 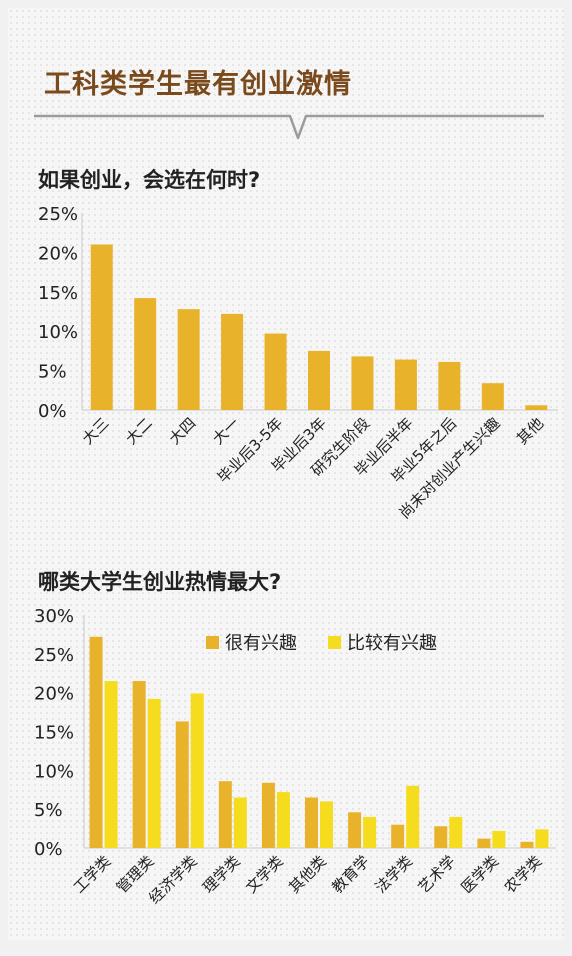 I want to click on x-tick-label: 文学类, so click(x=264, y=874).